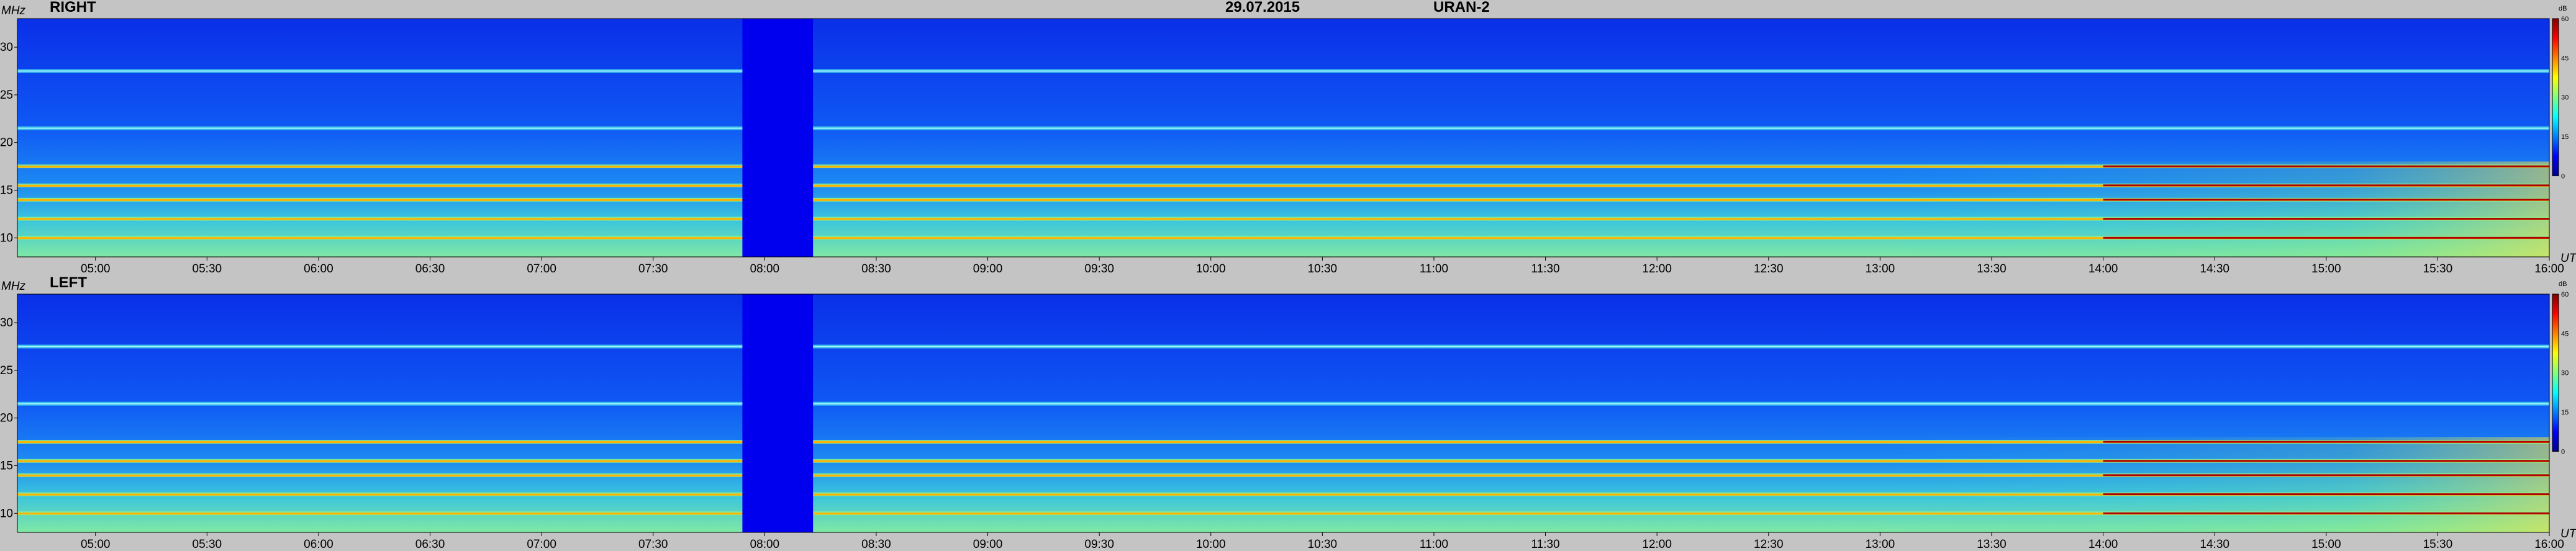  What do you see at coordinates (2555, 372) in the screenshot?
I see `colorbar` at bounding box center [2555, 372].